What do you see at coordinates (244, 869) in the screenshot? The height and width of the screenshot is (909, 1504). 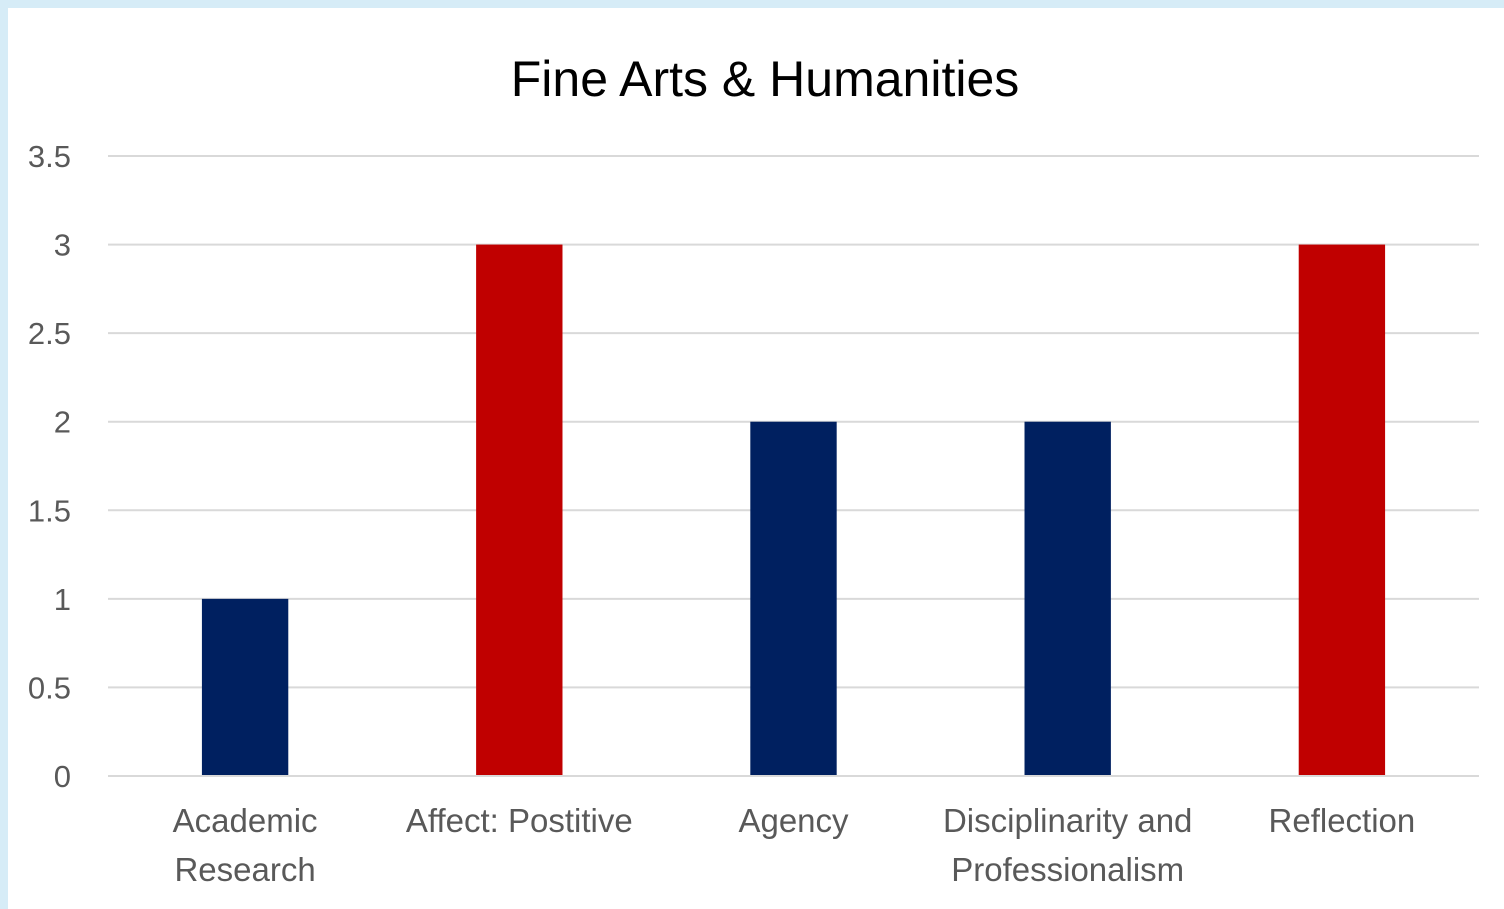 I see `x-category-label-line: Research` at bounding box center [244, 869].